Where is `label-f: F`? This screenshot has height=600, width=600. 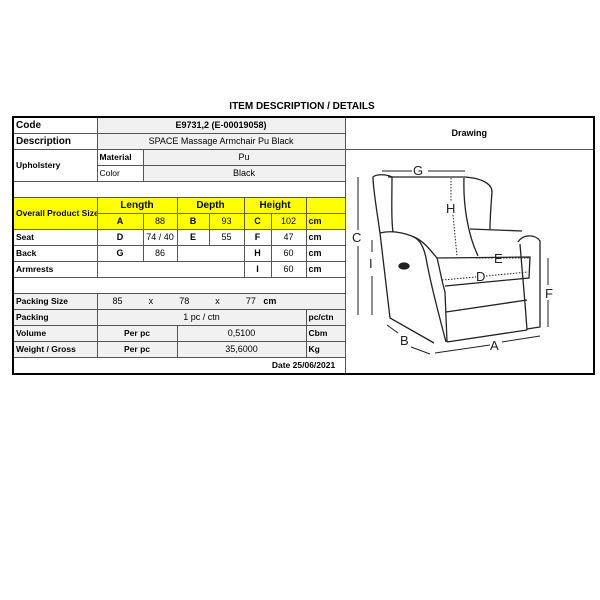 label-f: F is located at coordinates (549, 293).